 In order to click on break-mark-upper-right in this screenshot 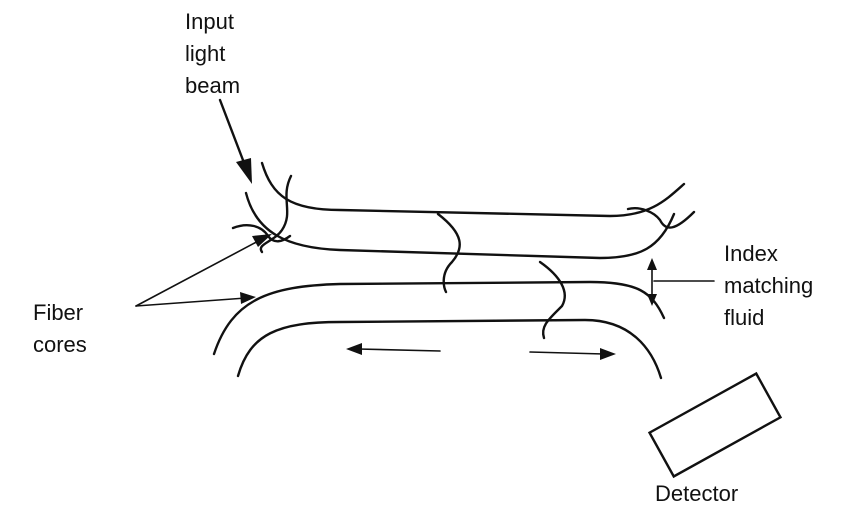, I will do `click(661, 218)`.